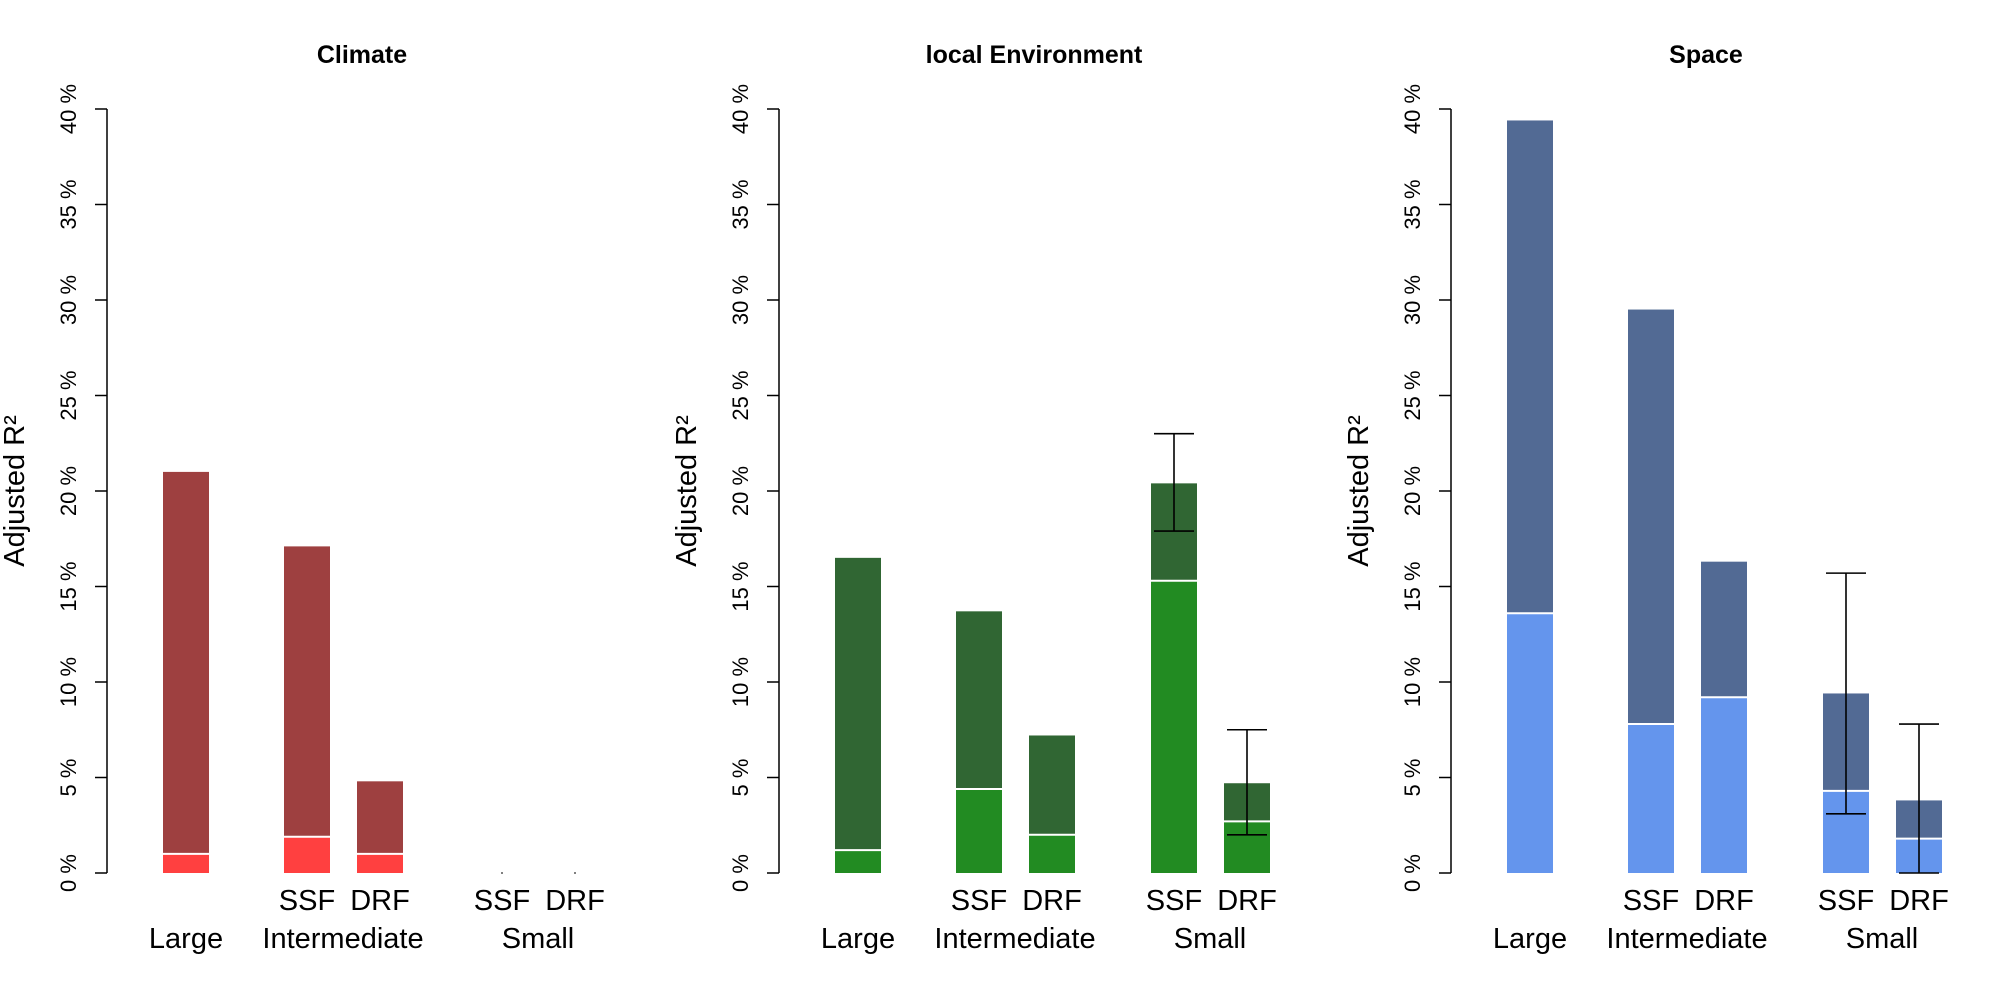 The width and height of the screenshot is (2000, 1000). Describe the element at coordinates (1706, 55) in the screenshot. I see `panel-title: Space` at that location.